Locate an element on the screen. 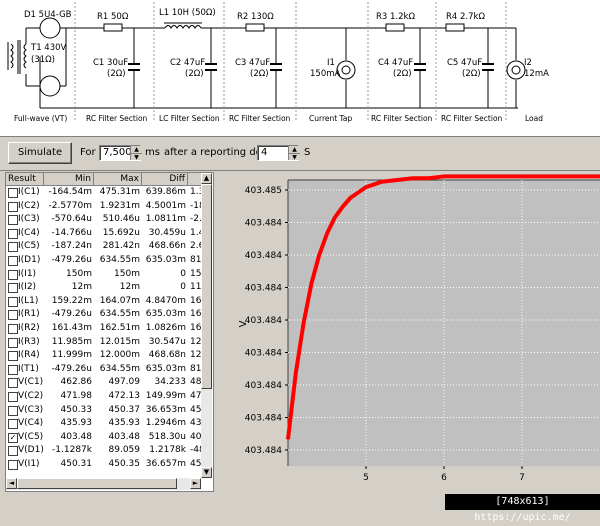  table-row: V(C4) 435.93 435.93 1.2946m 43 is located at coordinates (103, 424).